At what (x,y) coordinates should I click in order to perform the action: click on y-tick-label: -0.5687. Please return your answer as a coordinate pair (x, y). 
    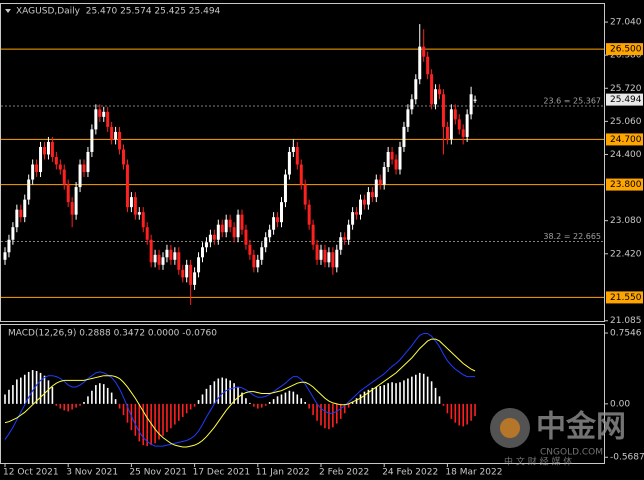
    Looking at the image, I should click on (627, 458).